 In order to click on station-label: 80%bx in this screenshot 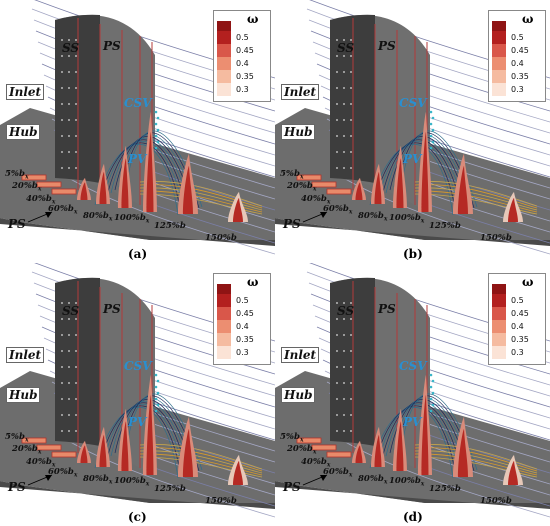, I will do `click(97, 217)`.